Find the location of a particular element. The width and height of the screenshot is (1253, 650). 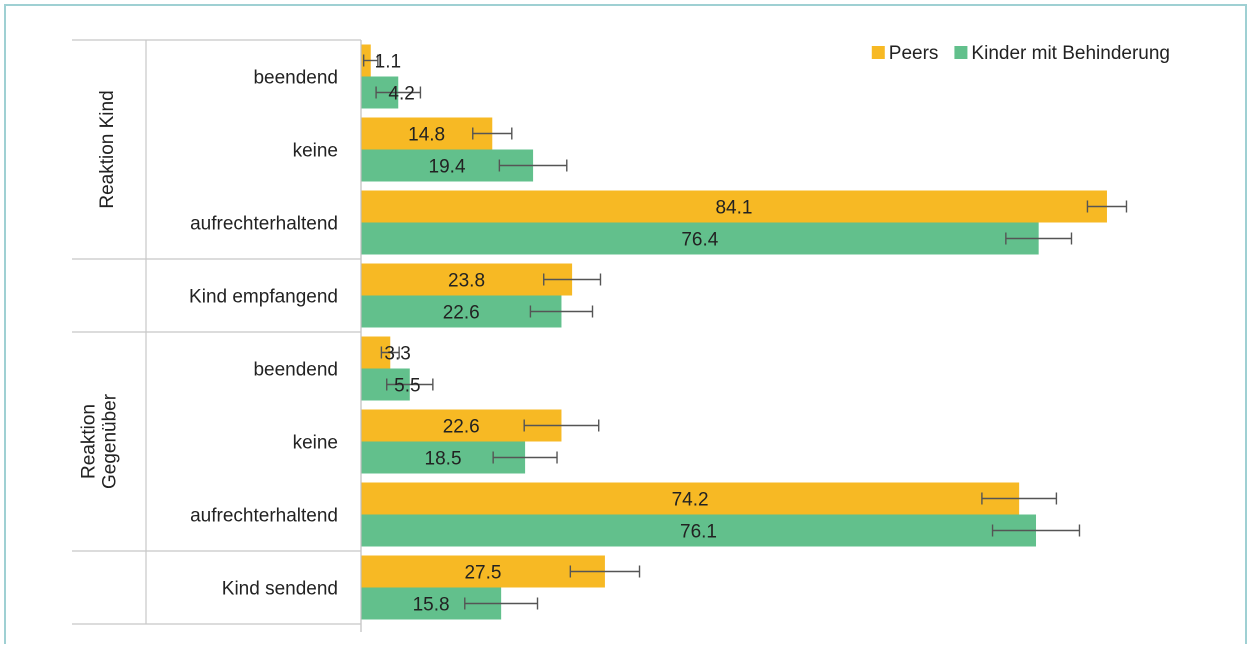

group-label: ReaktionGegenüber is located at coordinates (100, 441).